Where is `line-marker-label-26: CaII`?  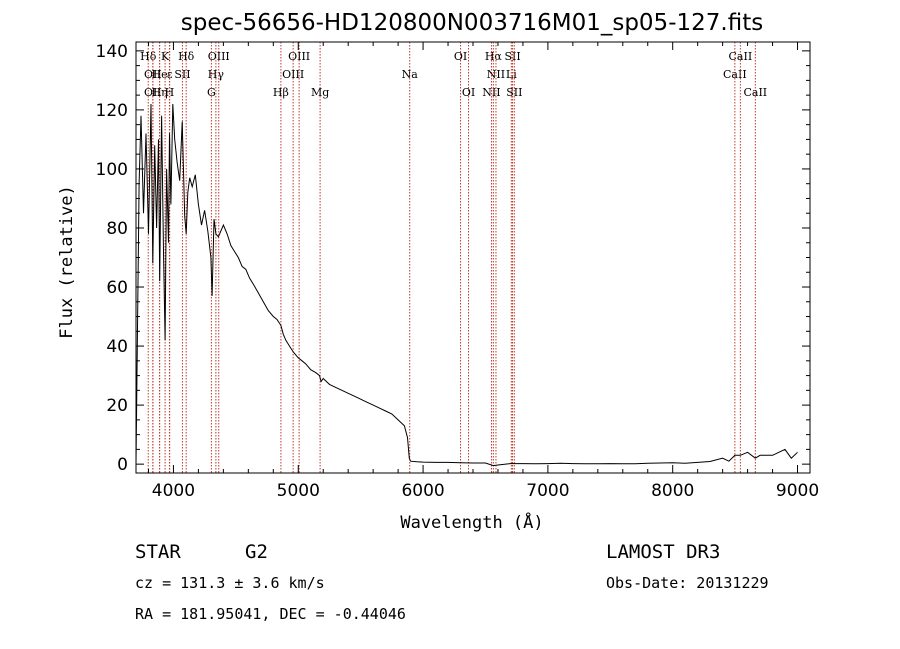 line-marker-label-26: CaII is located at coordinates (735, 74).